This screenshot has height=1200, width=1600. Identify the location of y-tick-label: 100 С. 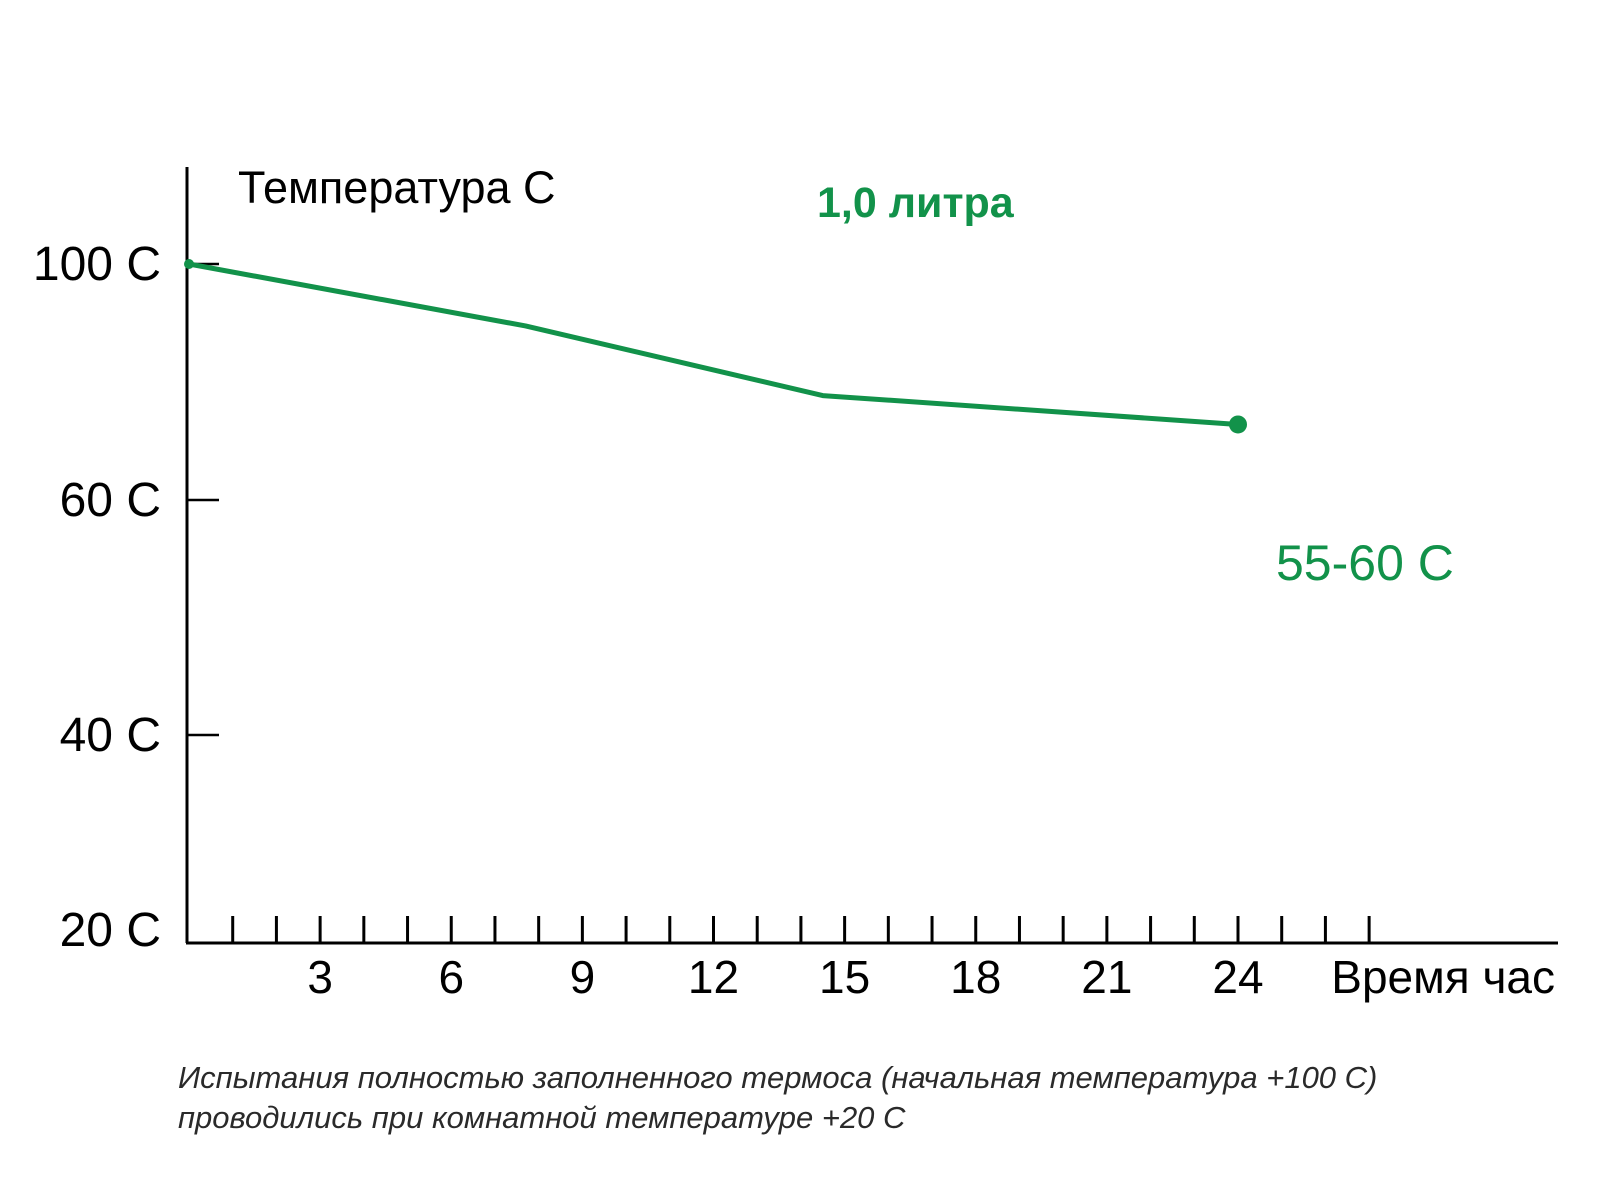
(97, 264).